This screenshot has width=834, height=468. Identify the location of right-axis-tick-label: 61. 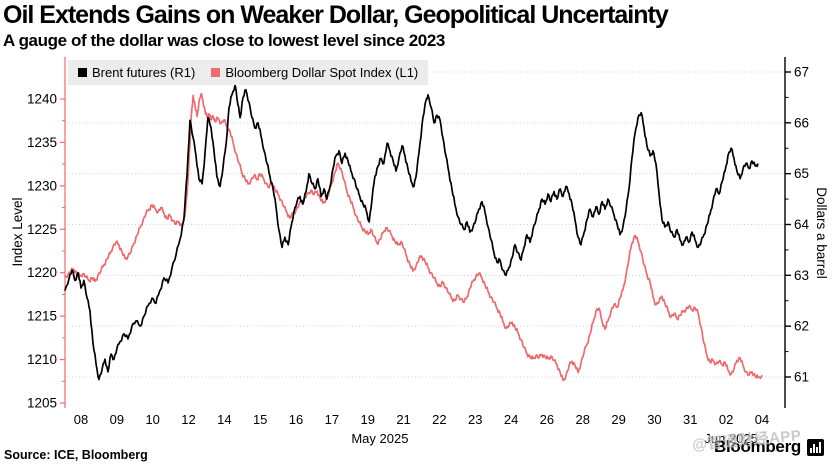
(801, 376).